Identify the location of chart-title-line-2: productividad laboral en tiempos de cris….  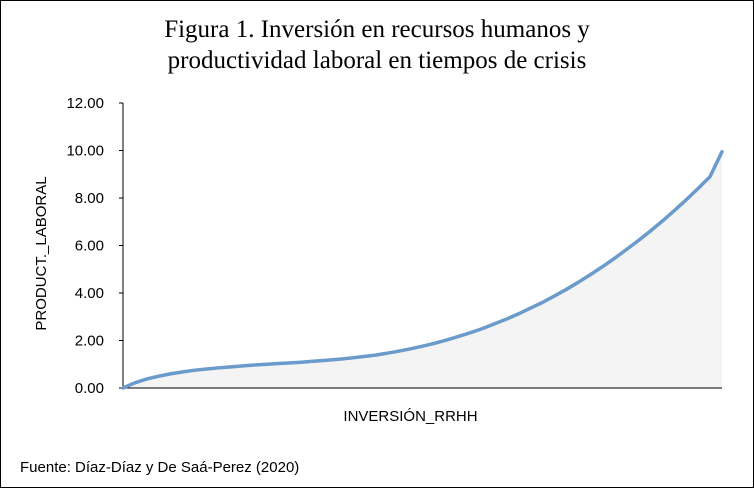
(377, 60).